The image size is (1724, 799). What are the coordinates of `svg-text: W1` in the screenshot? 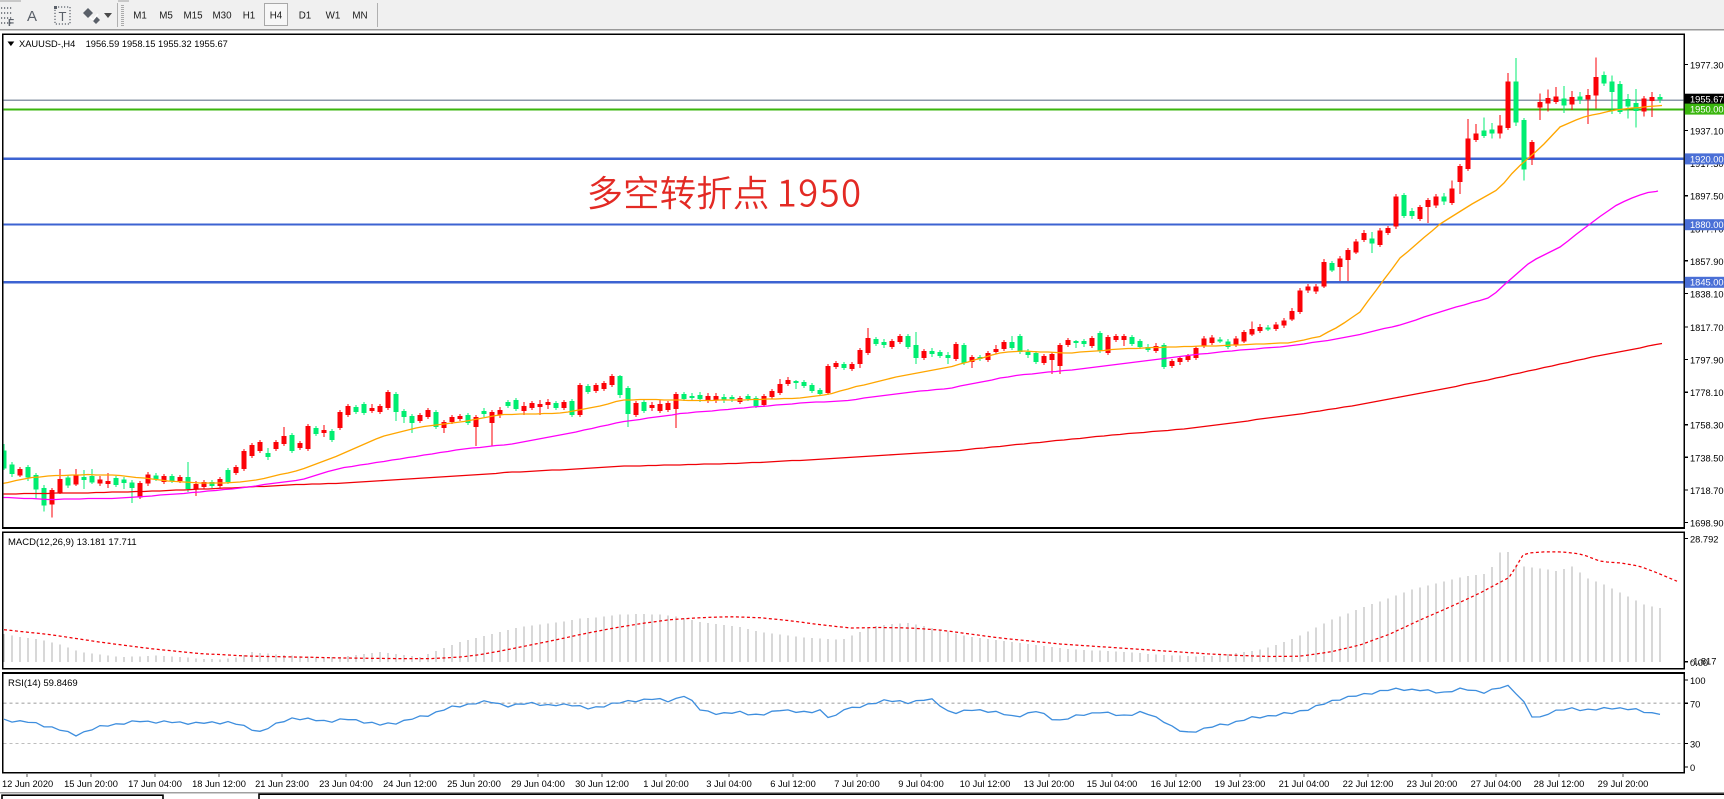 It's located at (333, 16).